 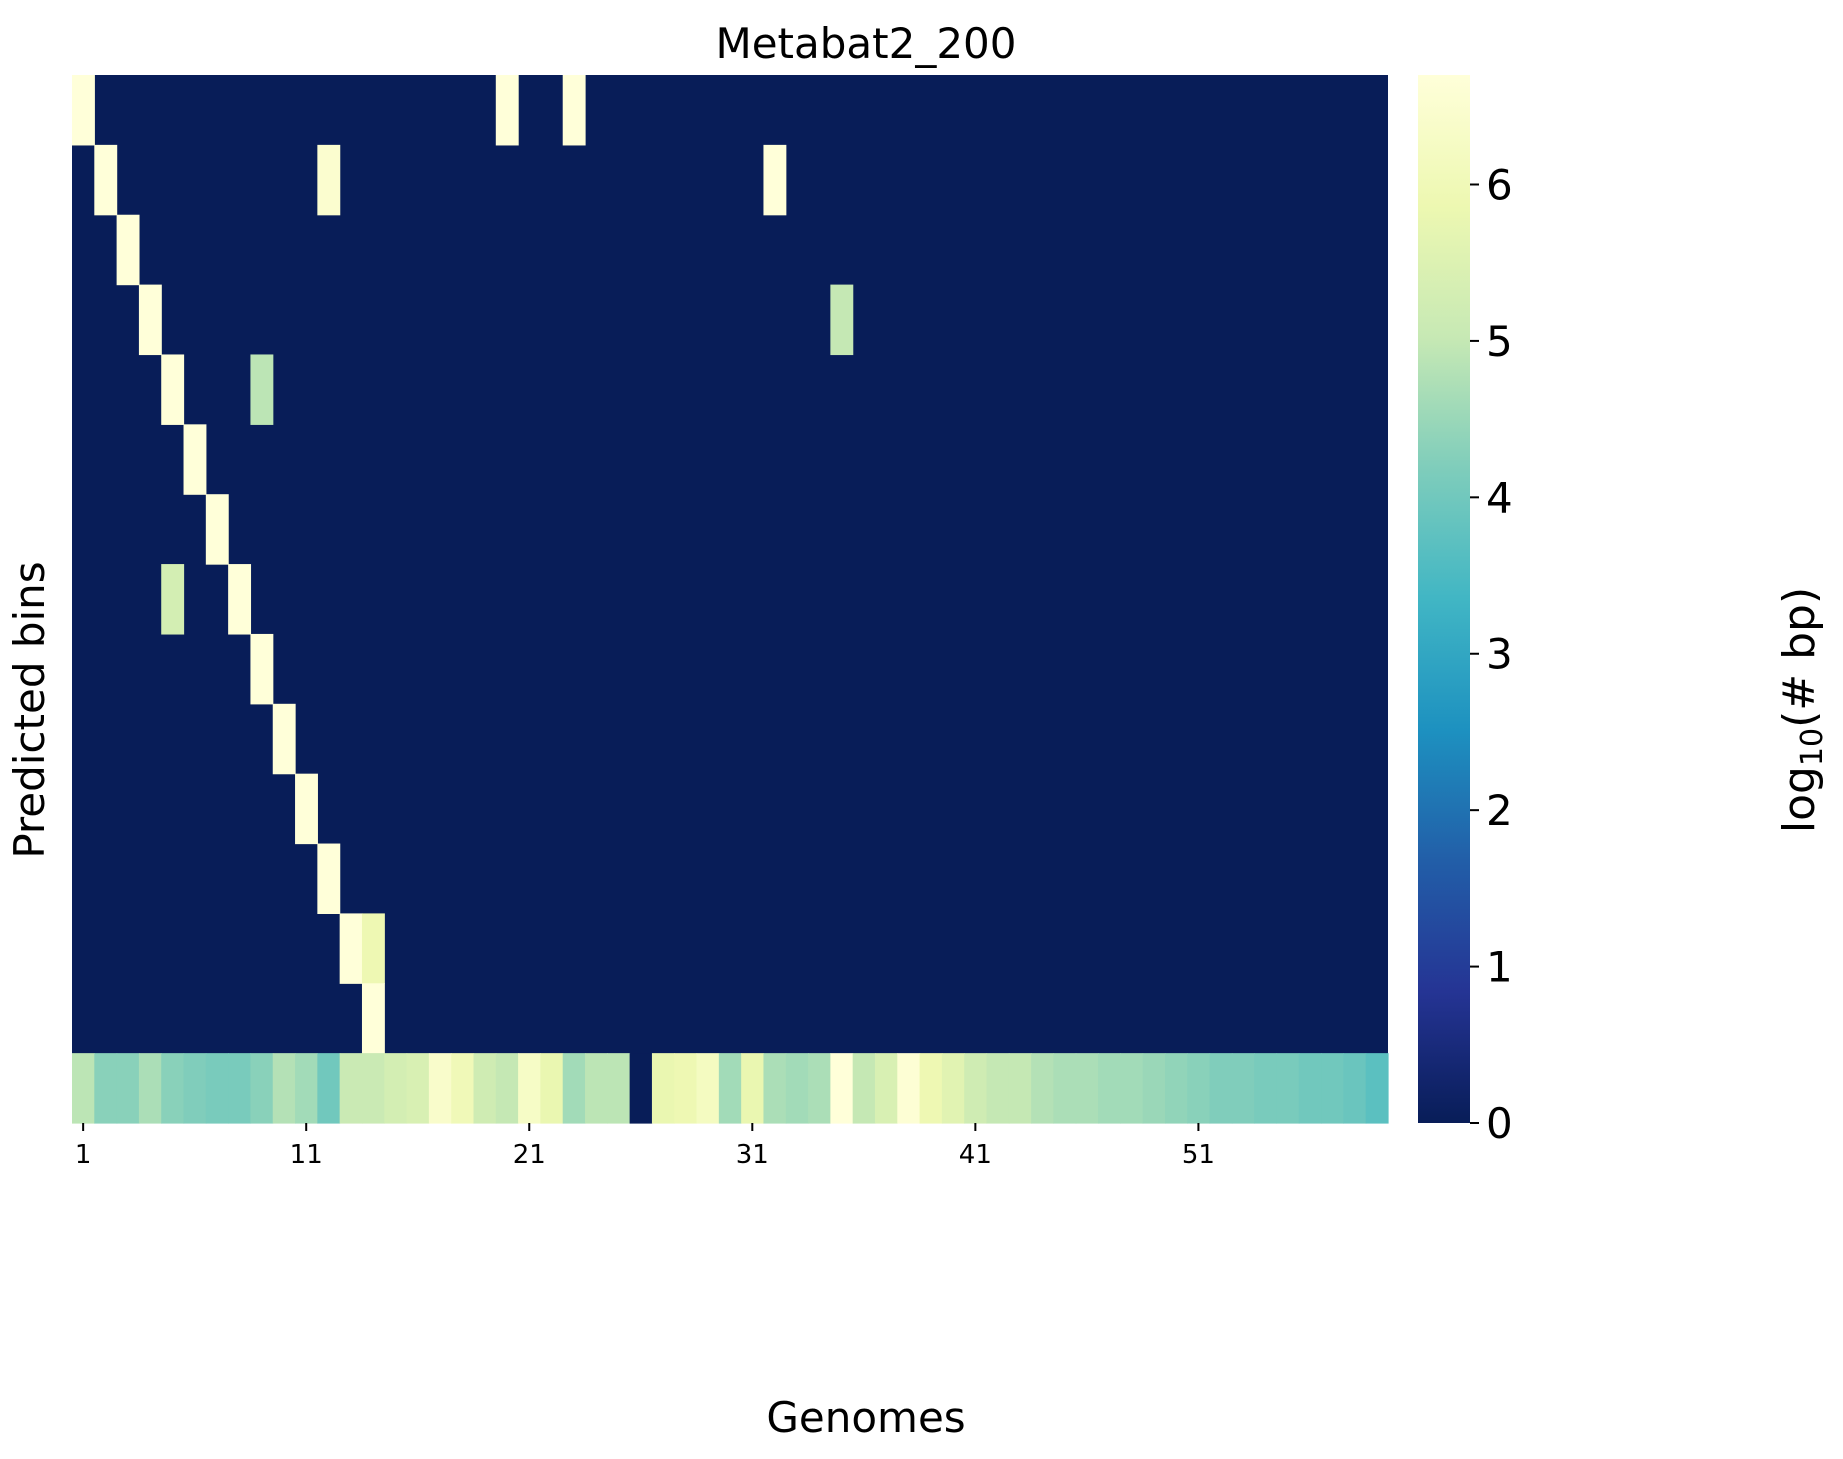 What do you see at coordinates (1499, 1123) in the screenshot?
I see `colorbar-tick-label: 0` at bounding box center [1499, 1123].